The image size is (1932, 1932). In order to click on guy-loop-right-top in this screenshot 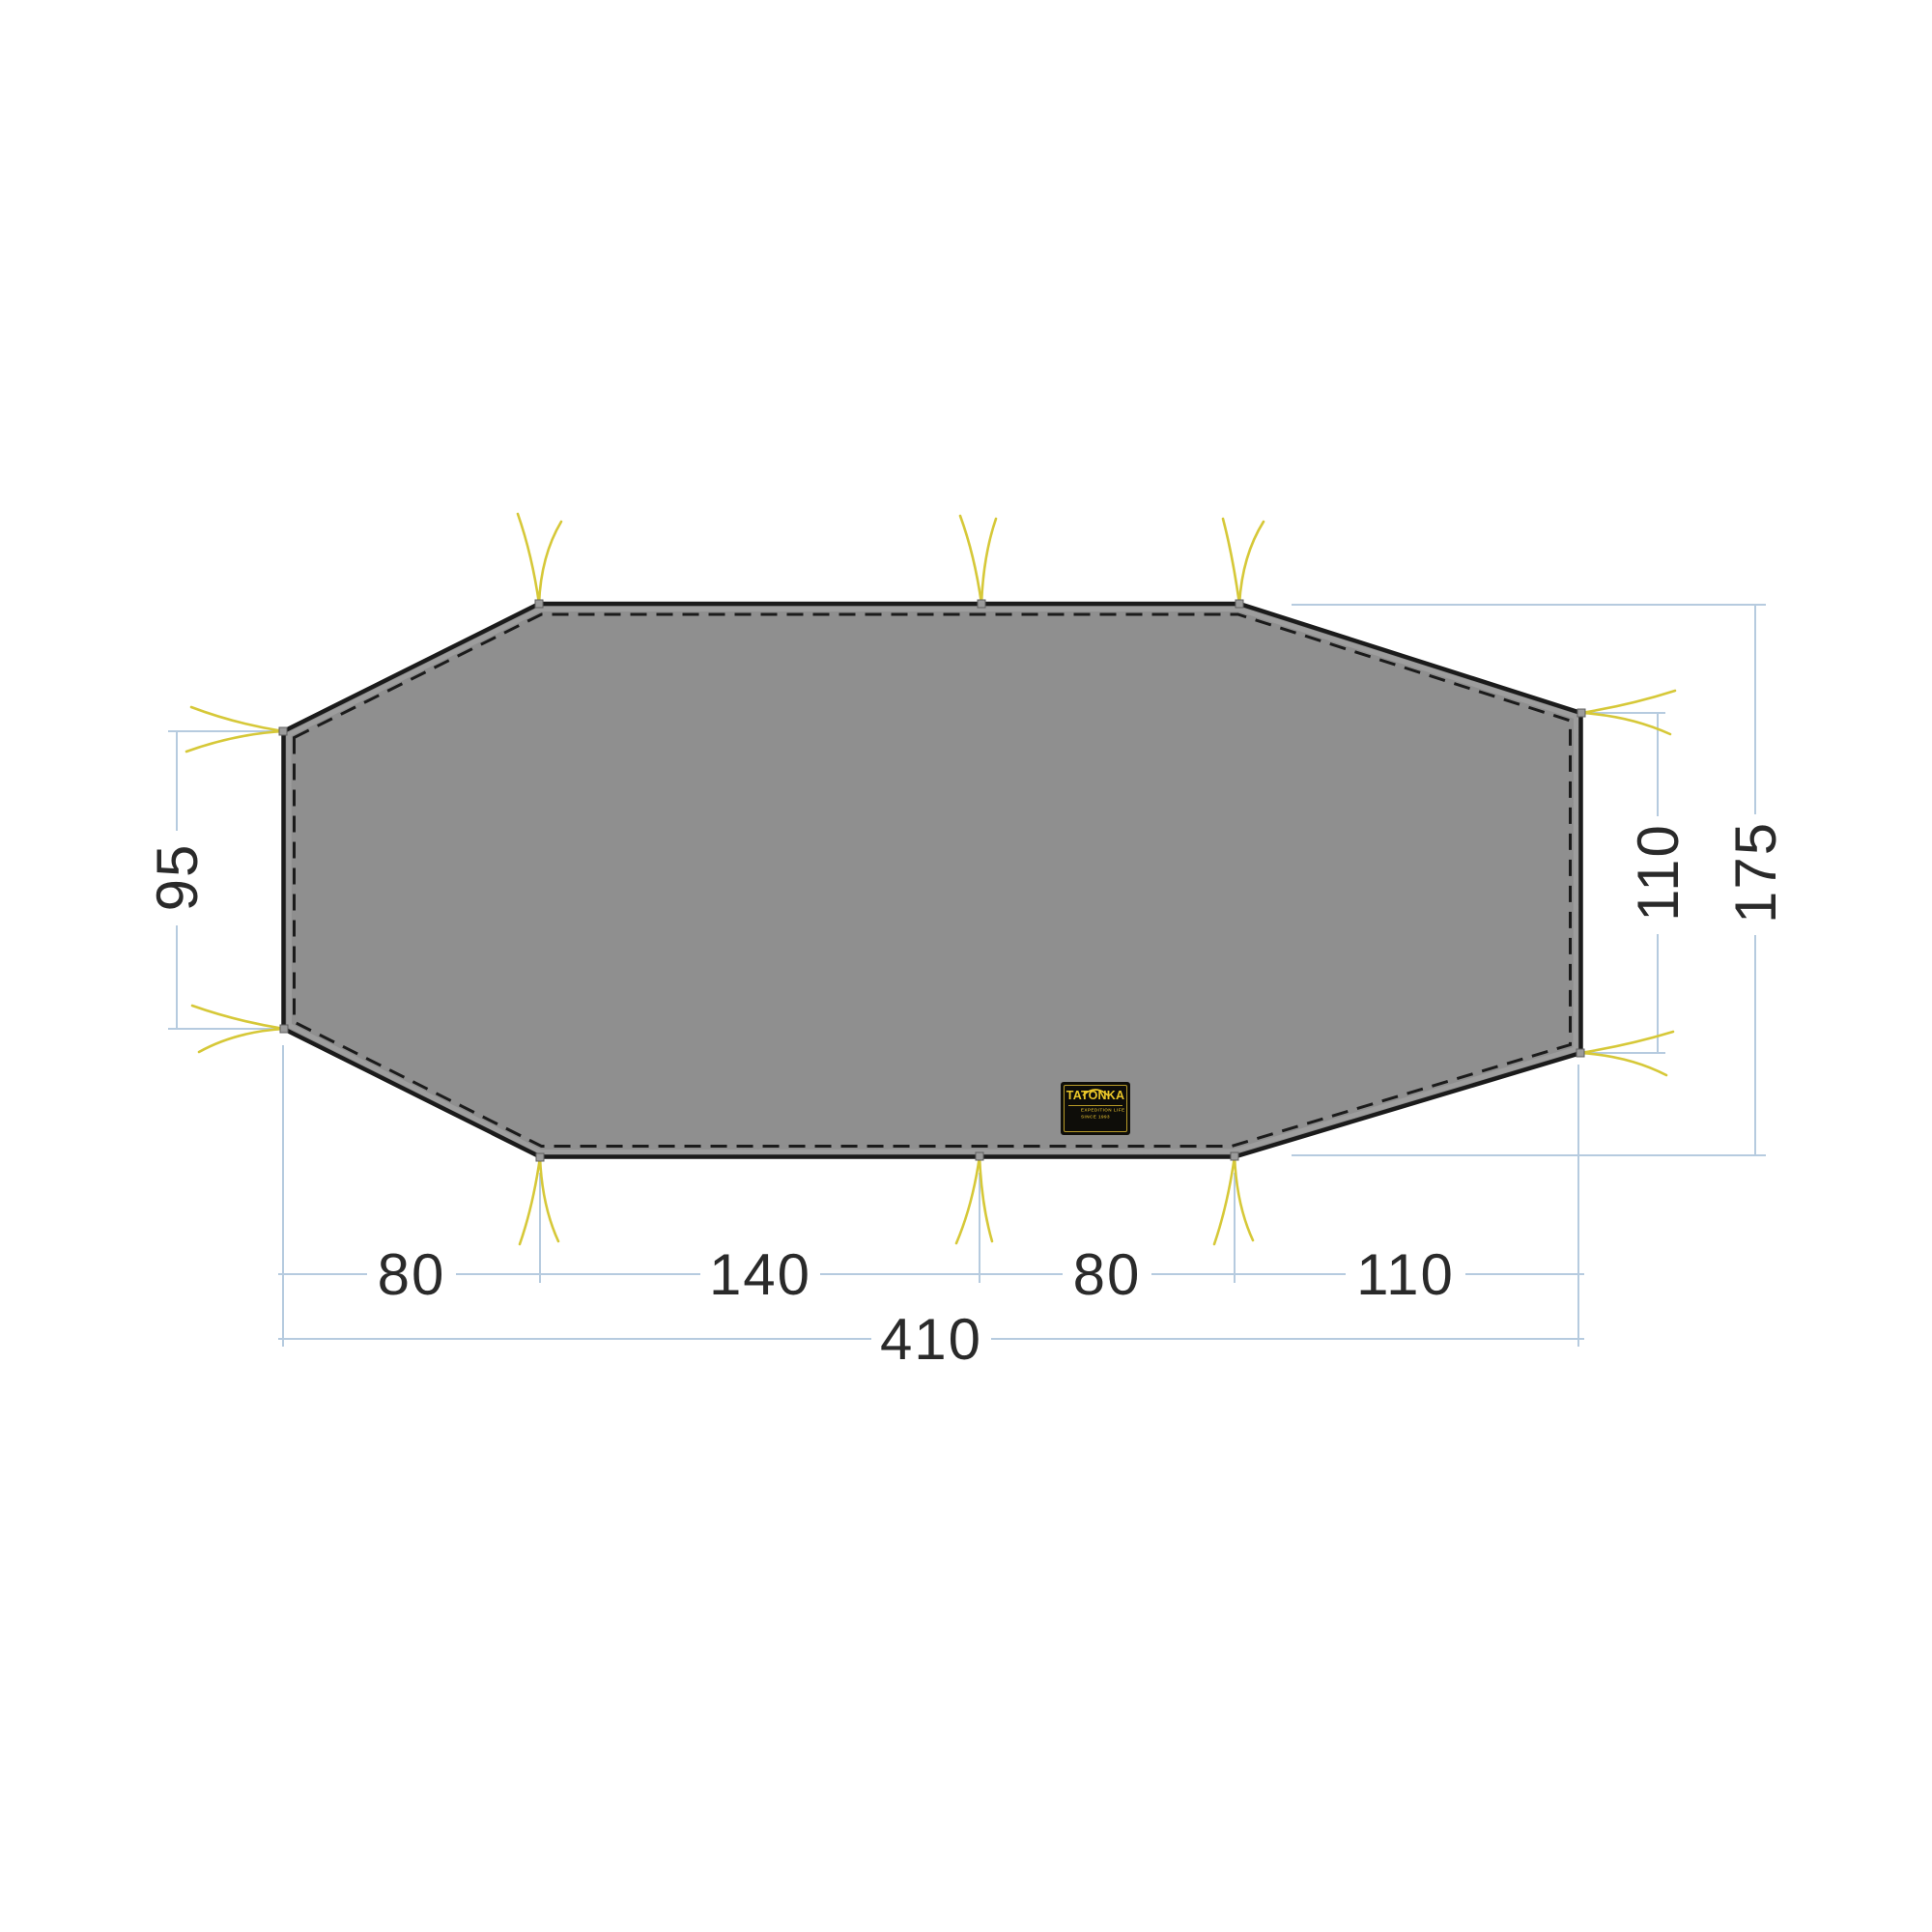, I will do `click(1627, 712)`.